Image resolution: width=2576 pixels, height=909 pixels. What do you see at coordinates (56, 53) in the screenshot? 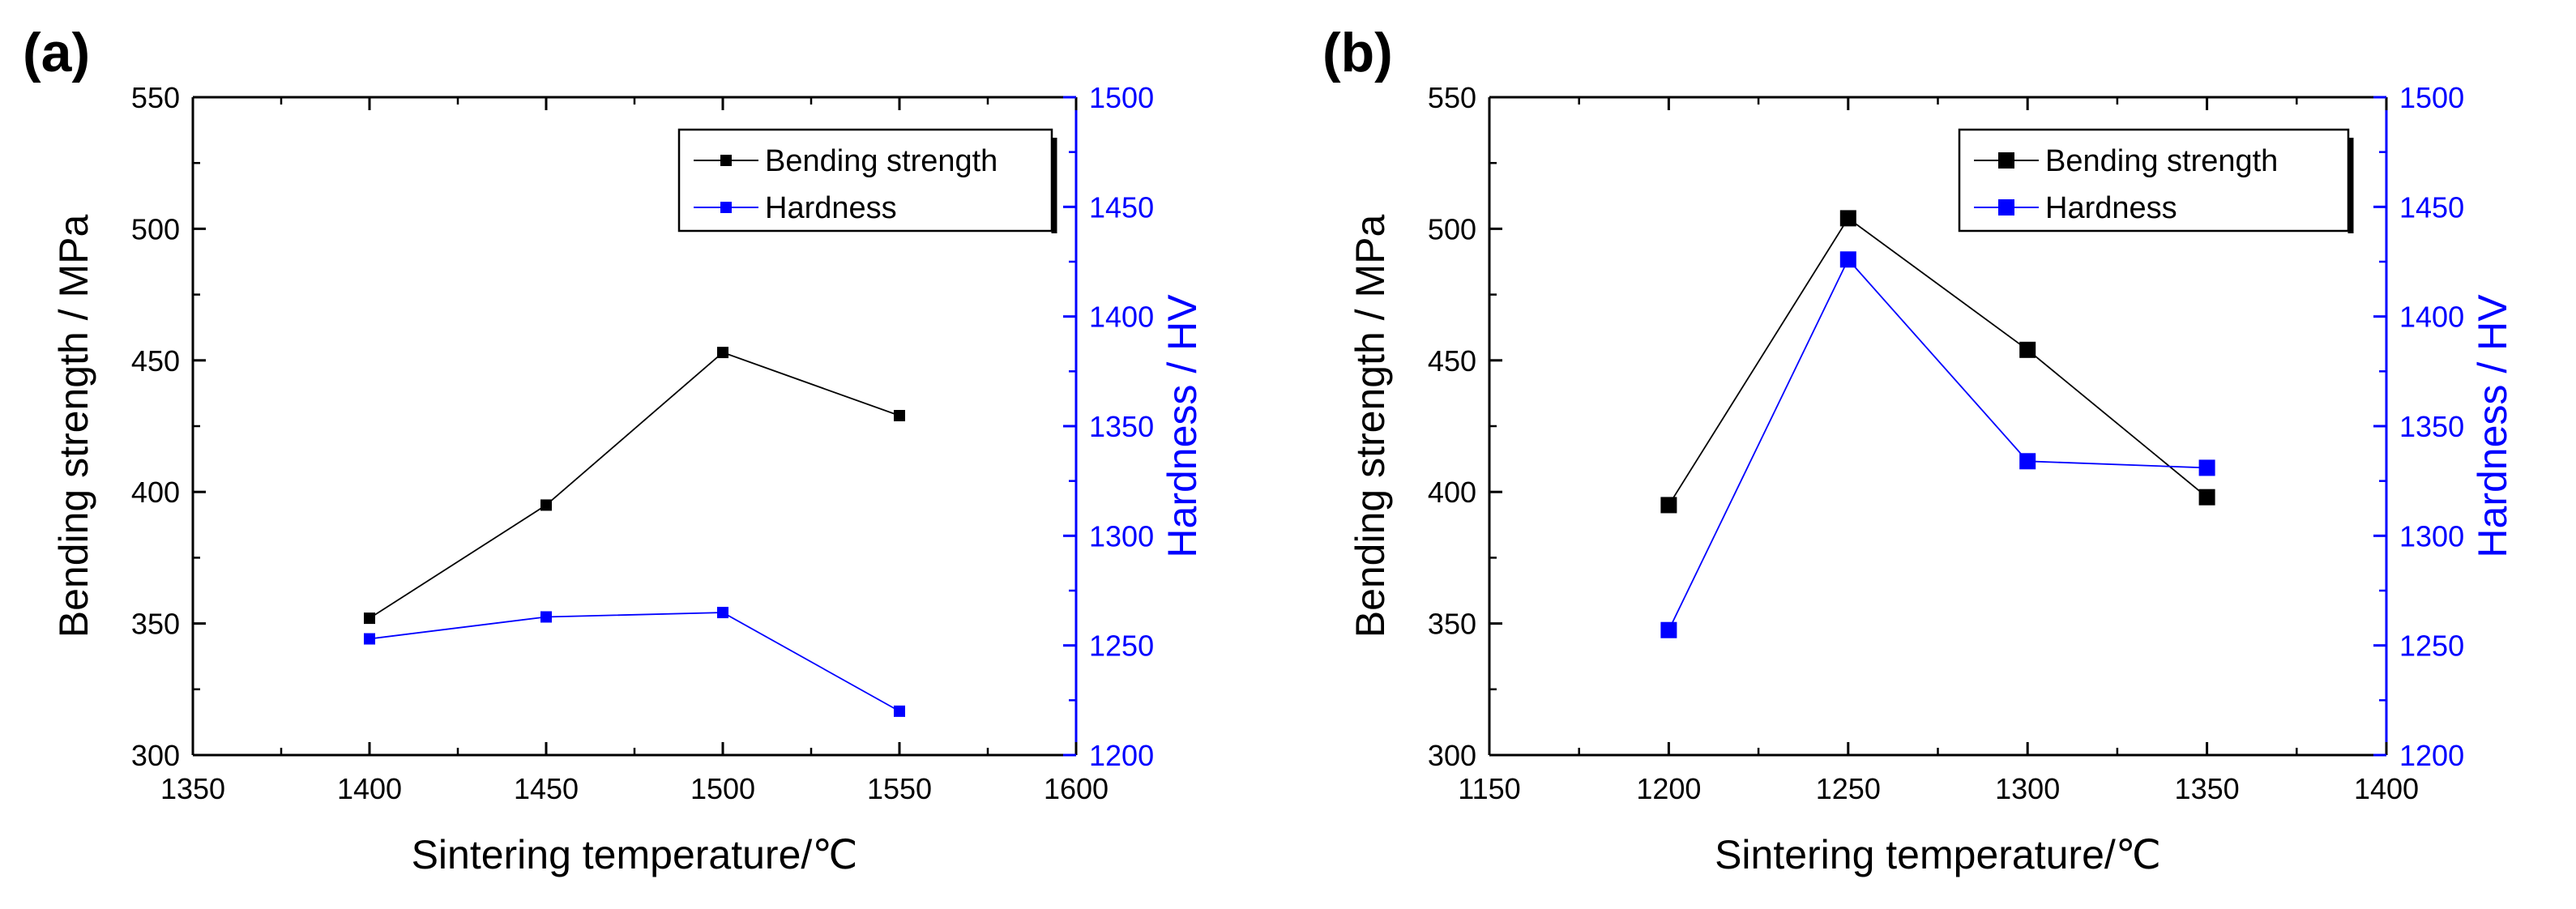
I see `panel-label: (a)` at bounding box center [56, 53].